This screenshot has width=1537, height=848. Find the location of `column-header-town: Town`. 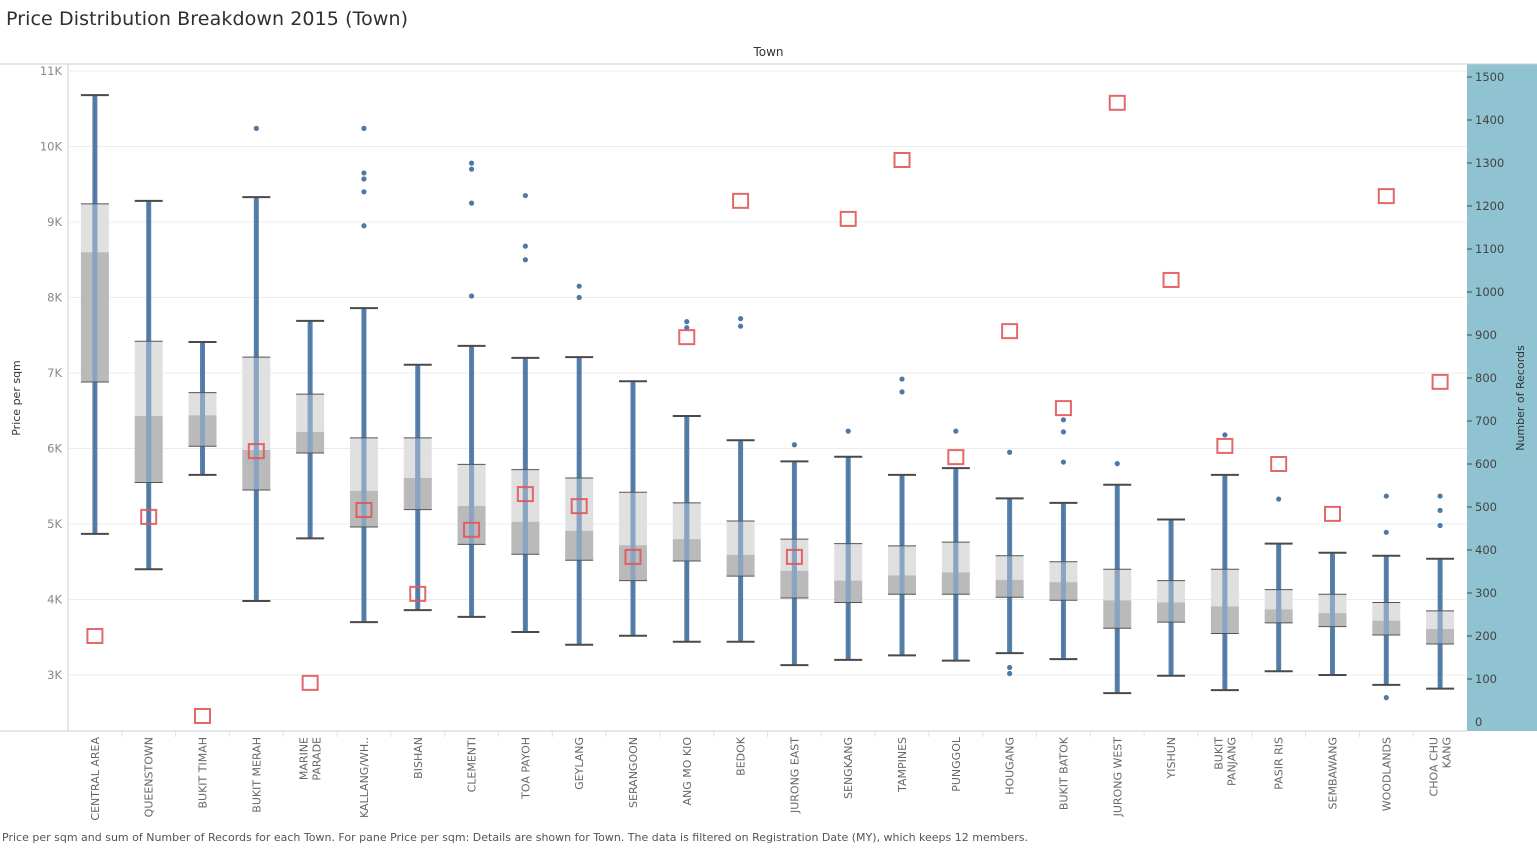

column-header-town: Town is located at coordinates (768, 52).